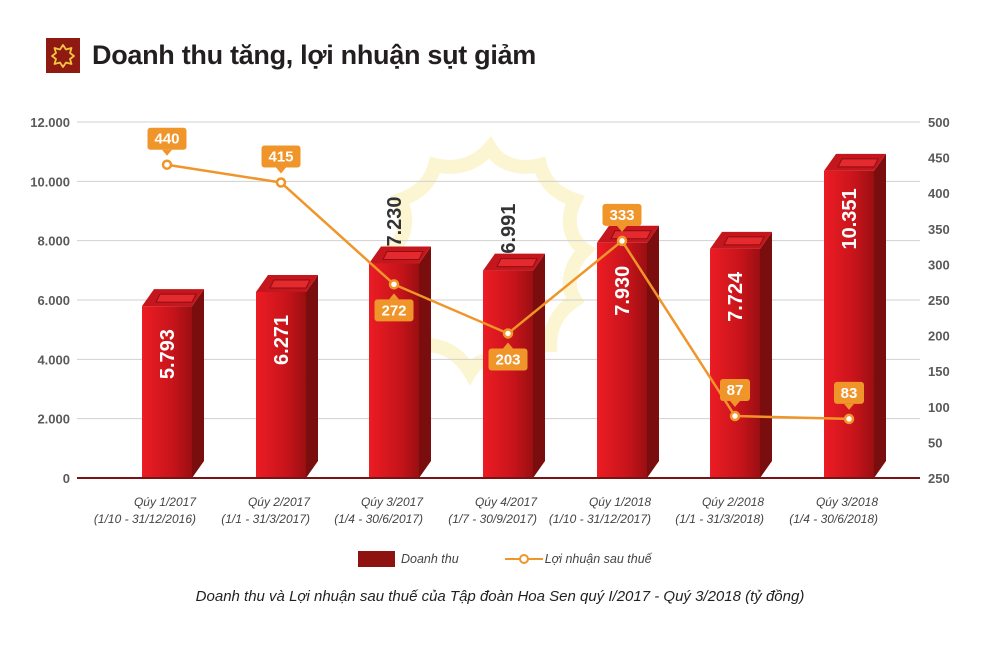 Image resolution: width=1000 pixels, height=645 pixels. Describe the element at coordinates (939, 371) in the screenshot. I see `right-axis-tick: 150` at that location.